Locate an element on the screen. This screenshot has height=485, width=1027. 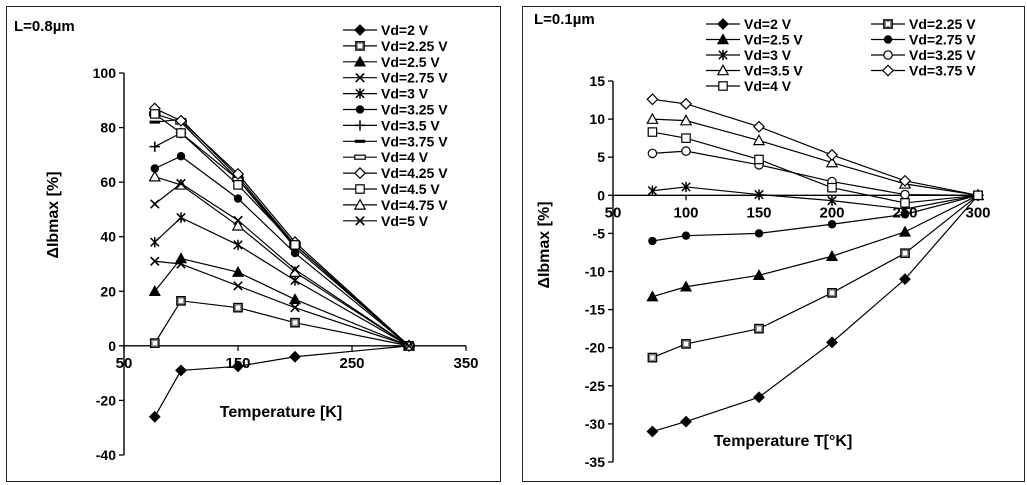
right-y-tick-label: 15 is located at coordinates (597, 81).